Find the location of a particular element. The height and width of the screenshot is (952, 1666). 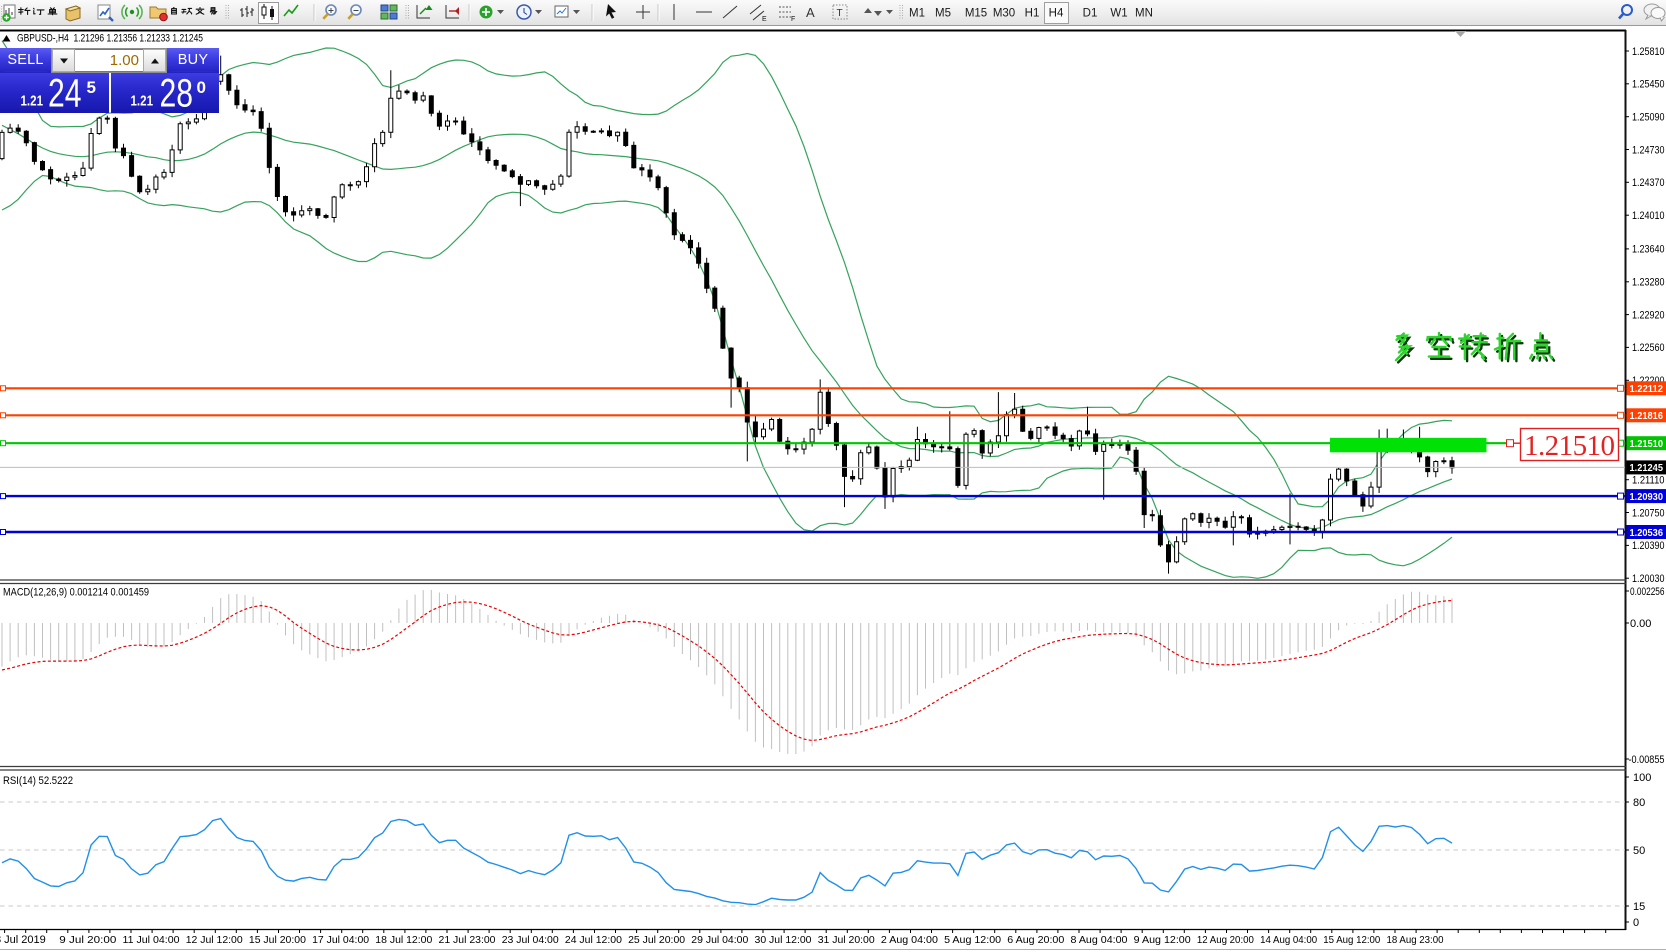

svg-text: F is located at coordinates (793, 19).